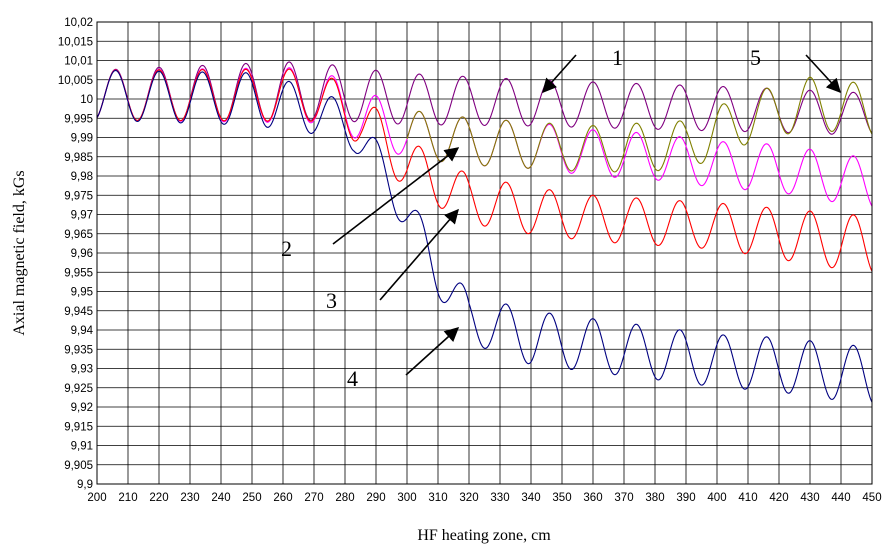 Image resolution: width=885 pixels, height=547 pixels. Describe the element at coordinates (78, 273) in the screenshot. I see `y-tick-label: 9,955` at that location.